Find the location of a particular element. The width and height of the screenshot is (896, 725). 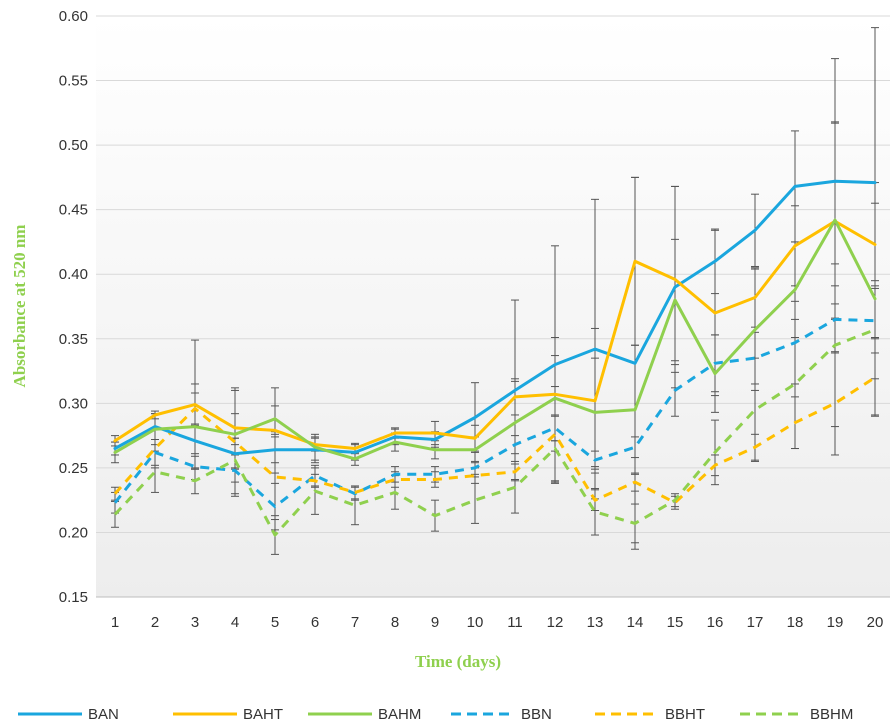

x-tick-label: 6 is located at coordinates (315, 622).